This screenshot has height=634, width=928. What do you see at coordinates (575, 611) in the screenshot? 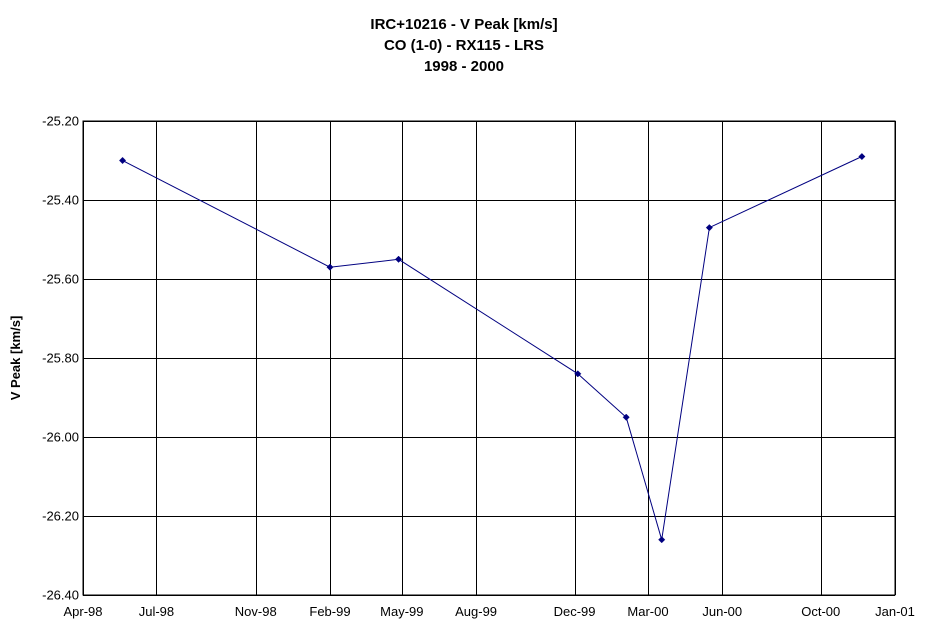
I see `x-tick-label: Dec-99` at bounding box center [575, 611].